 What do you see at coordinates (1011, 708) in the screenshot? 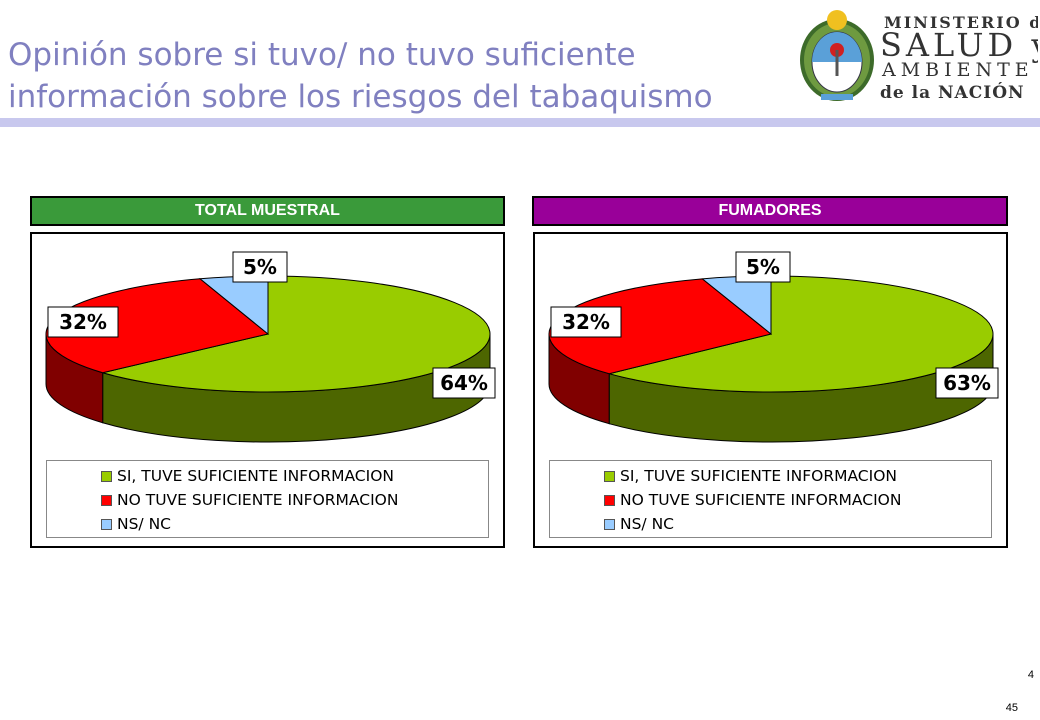
I see `page-number: 45` at bounding box center [1011, 708].